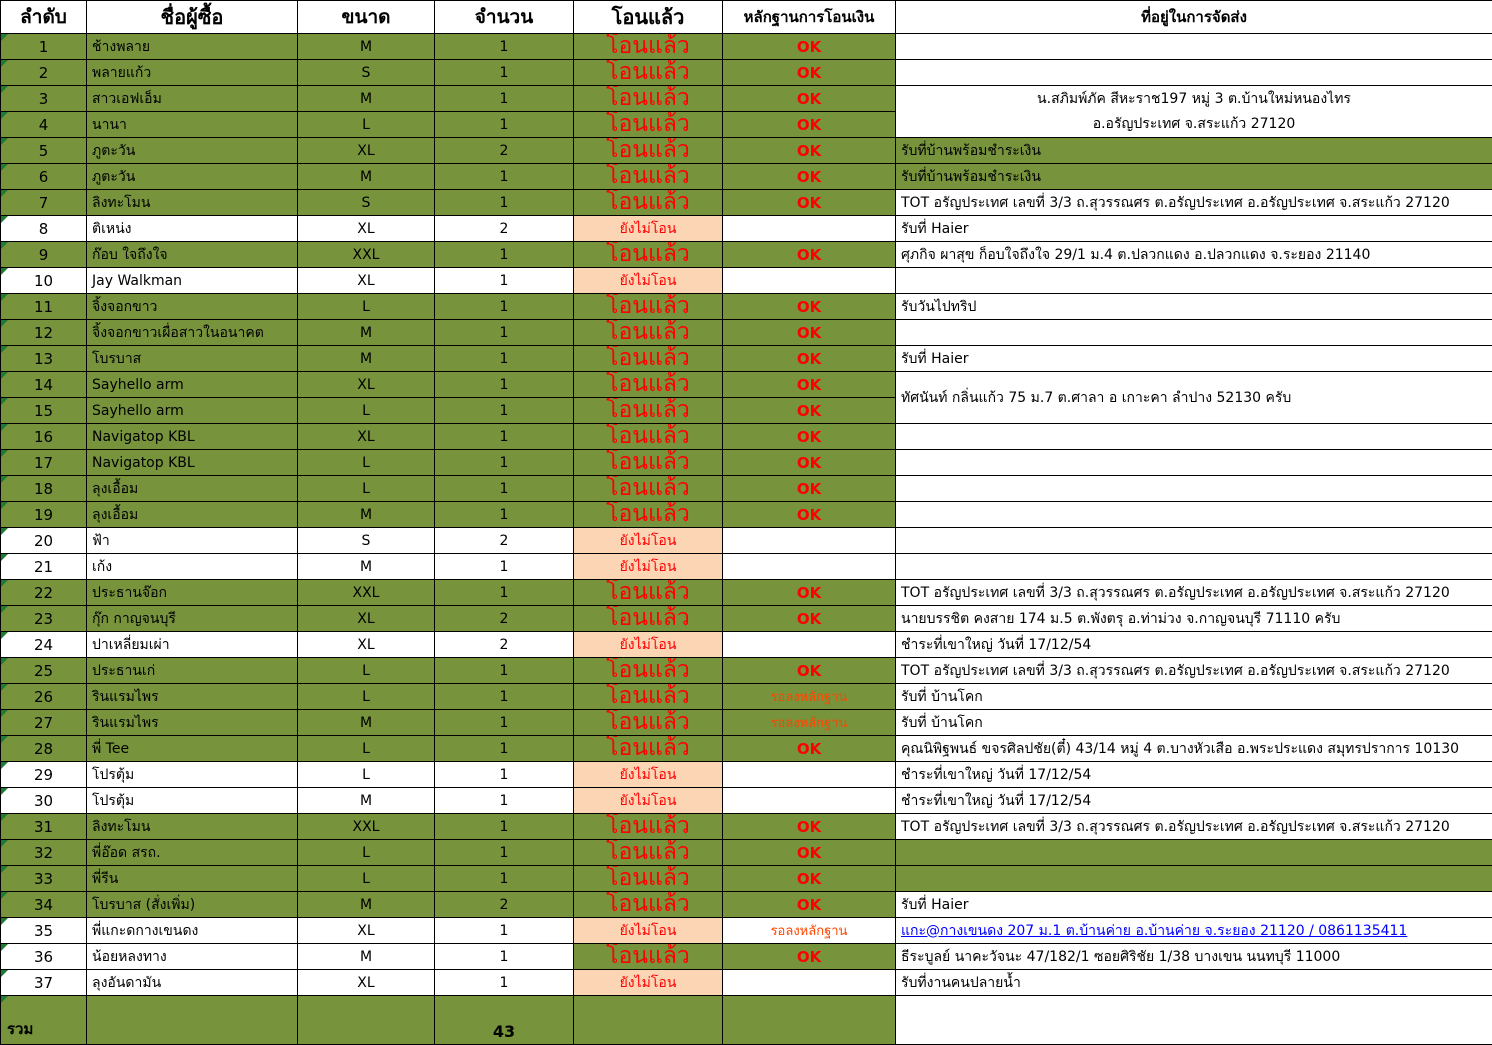 This screenshot has width=1492, height=1045. What do you see at coordinates (44, 99) in the screenshot?
I see `cell-order-no: 3` at bounding box center [44, 99].